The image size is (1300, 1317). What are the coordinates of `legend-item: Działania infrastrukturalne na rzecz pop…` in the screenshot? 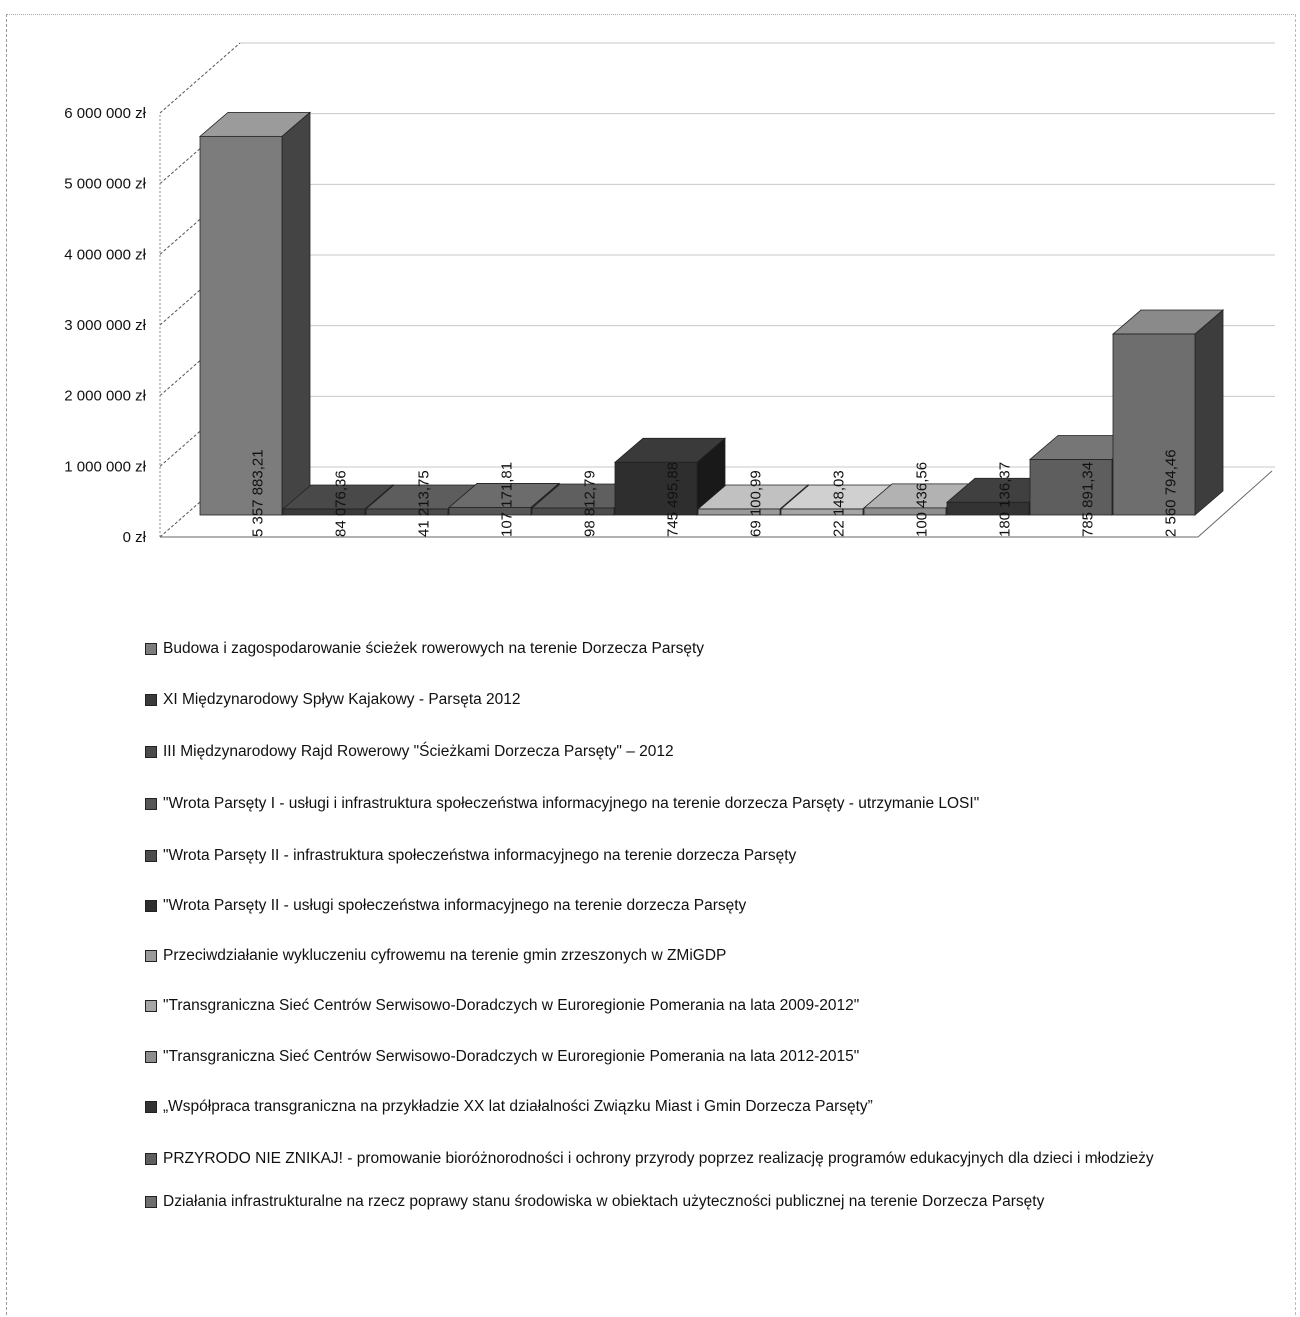 It's located at (675, 1201).